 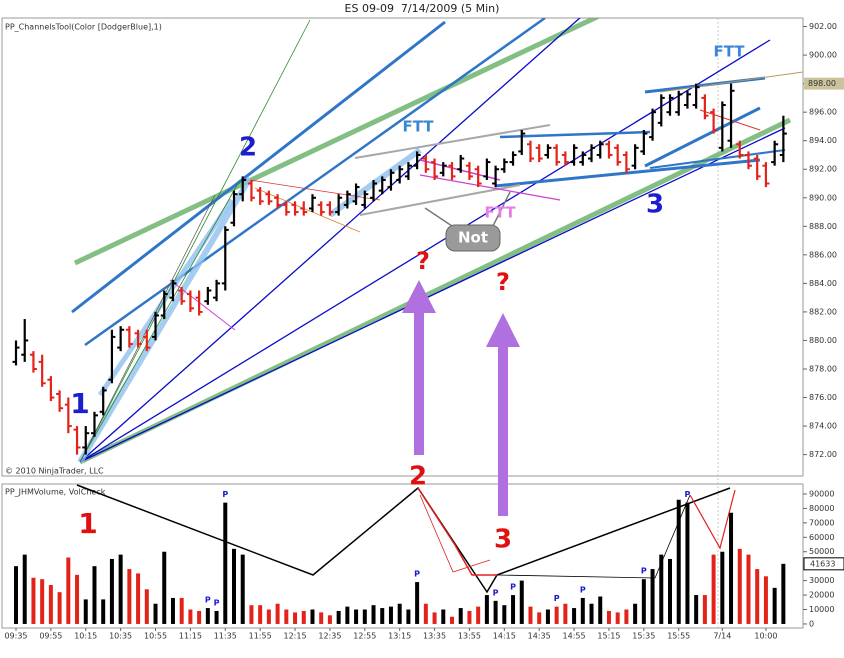 What do you see at coordinates (823, 55) in the screenshot?
I see `y-tick-label: 900.00` at bounding box center [823, 55].